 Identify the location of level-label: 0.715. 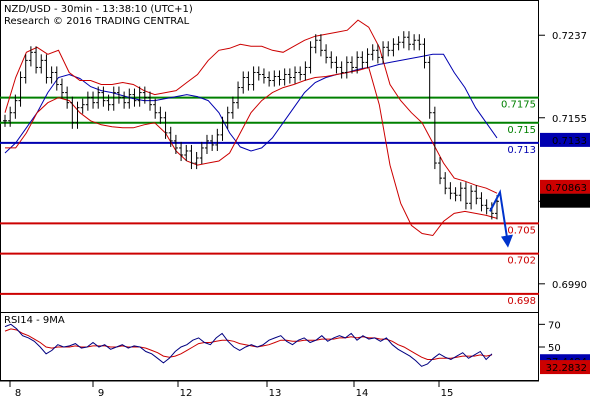
(521, 130).